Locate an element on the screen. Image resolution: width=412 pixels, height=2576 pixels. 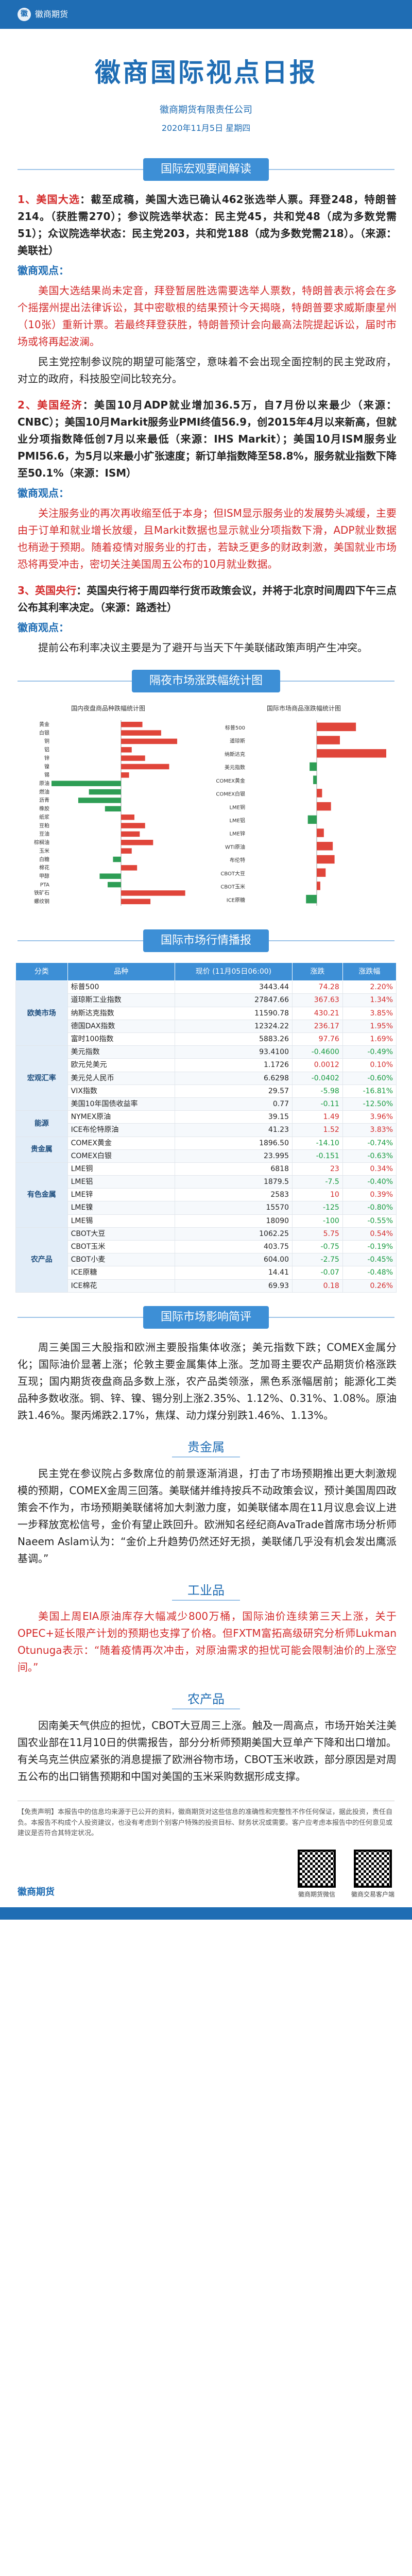
table-row: ICE原糖 14.41 -0.07 -0.48% is located at coordinates (206, 1273).